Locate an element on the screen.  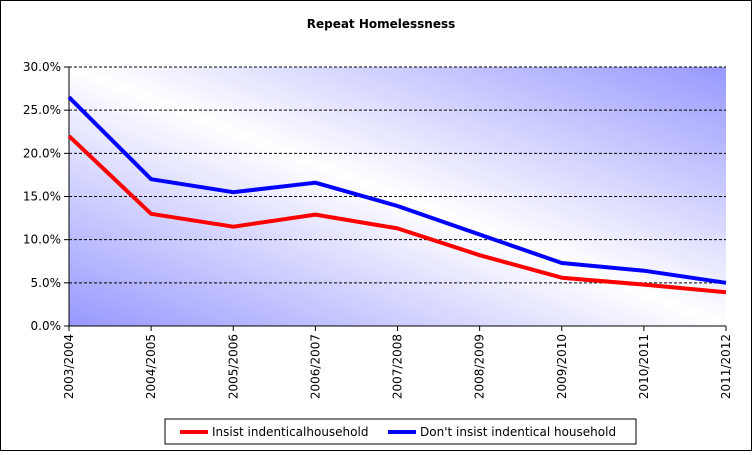
y-tick-label: 25.0% is located at coordinates (42, 110).